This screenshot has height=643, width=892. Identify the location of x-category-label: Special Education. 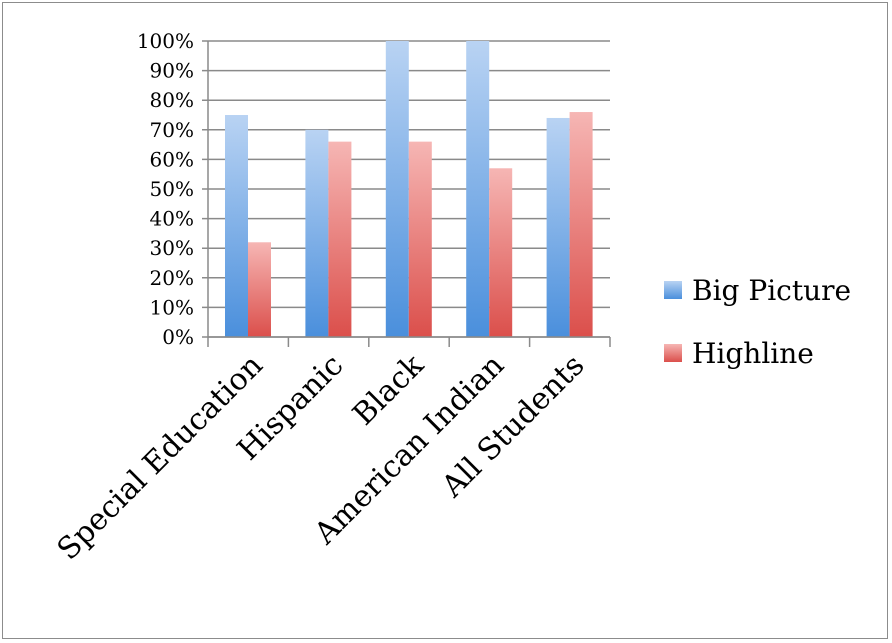
(160, 457).